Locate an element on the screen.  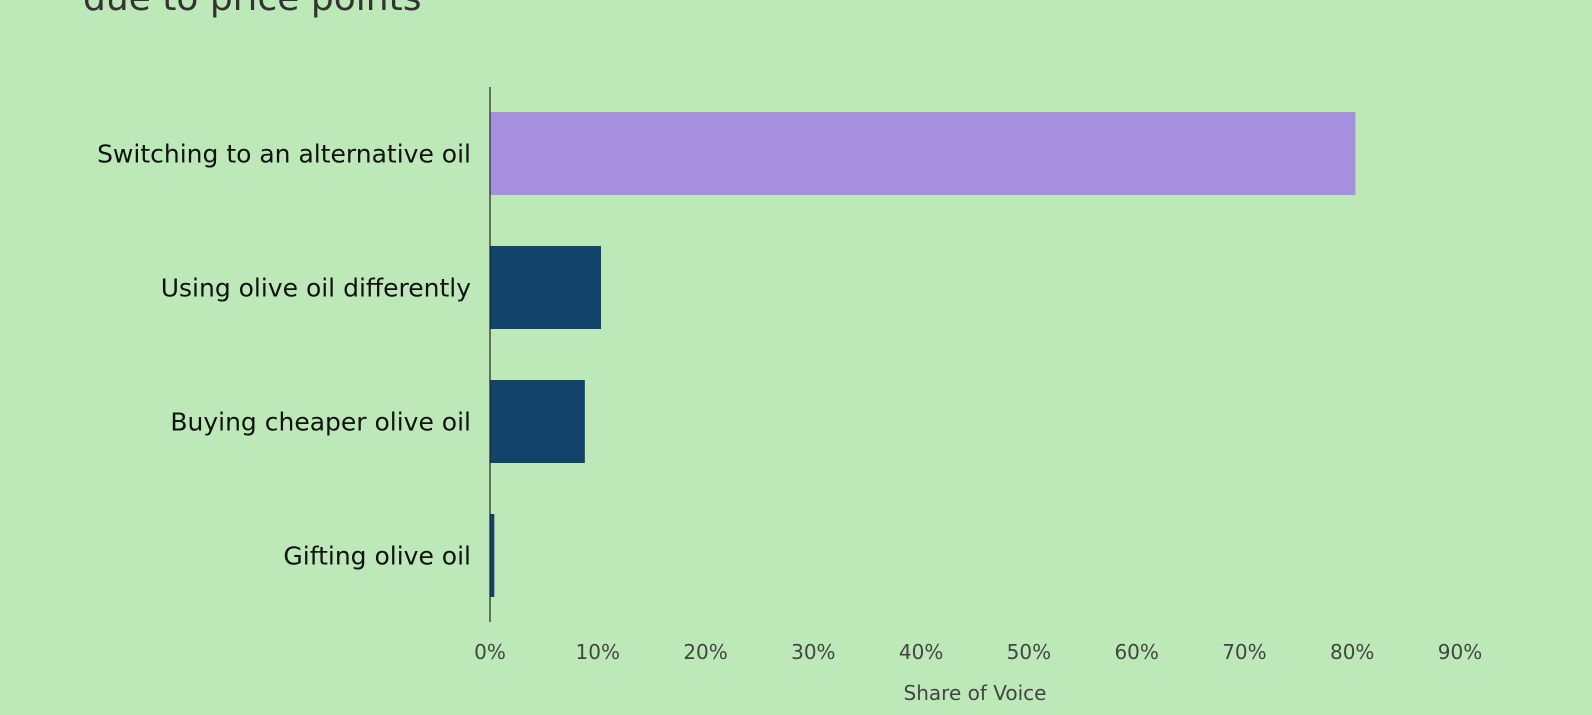
chart-title: due to price points is located at coordinates (252, 9).